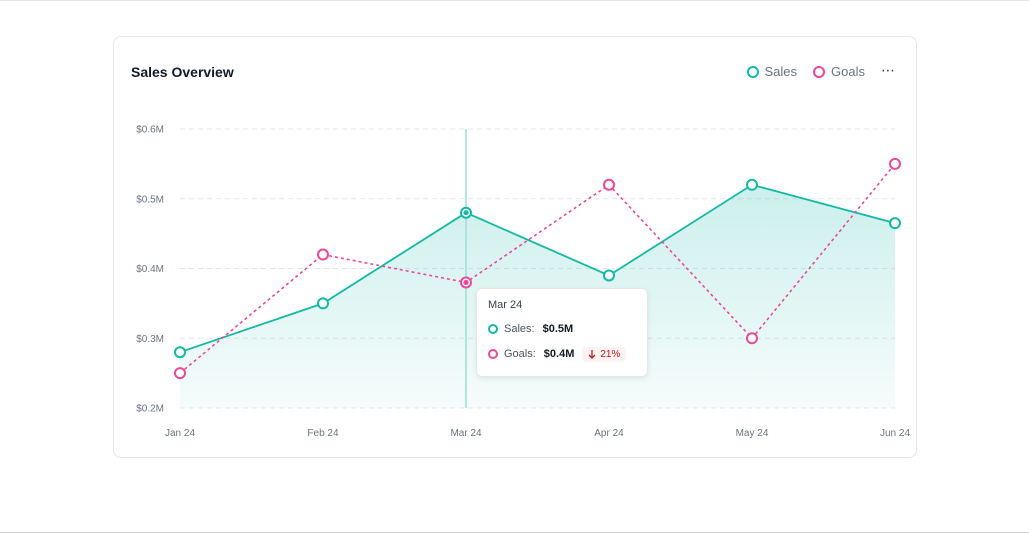 This screenshot has width=1029, height=535. I want to click on tooltip-row-goals: Goals: $0.4M 21%, so click(562, 354).